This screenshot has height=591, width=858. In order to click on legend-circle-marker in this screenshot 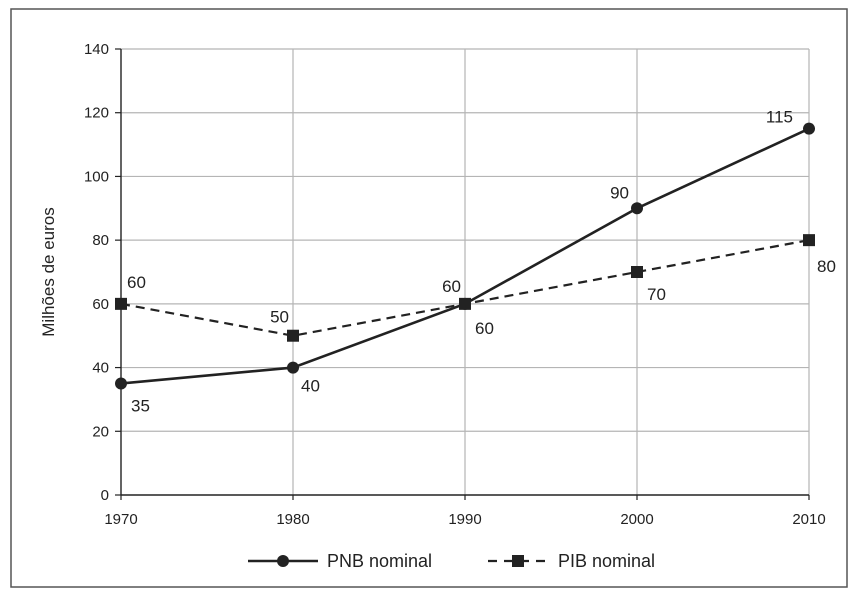, I will do `click(283, 561)`.